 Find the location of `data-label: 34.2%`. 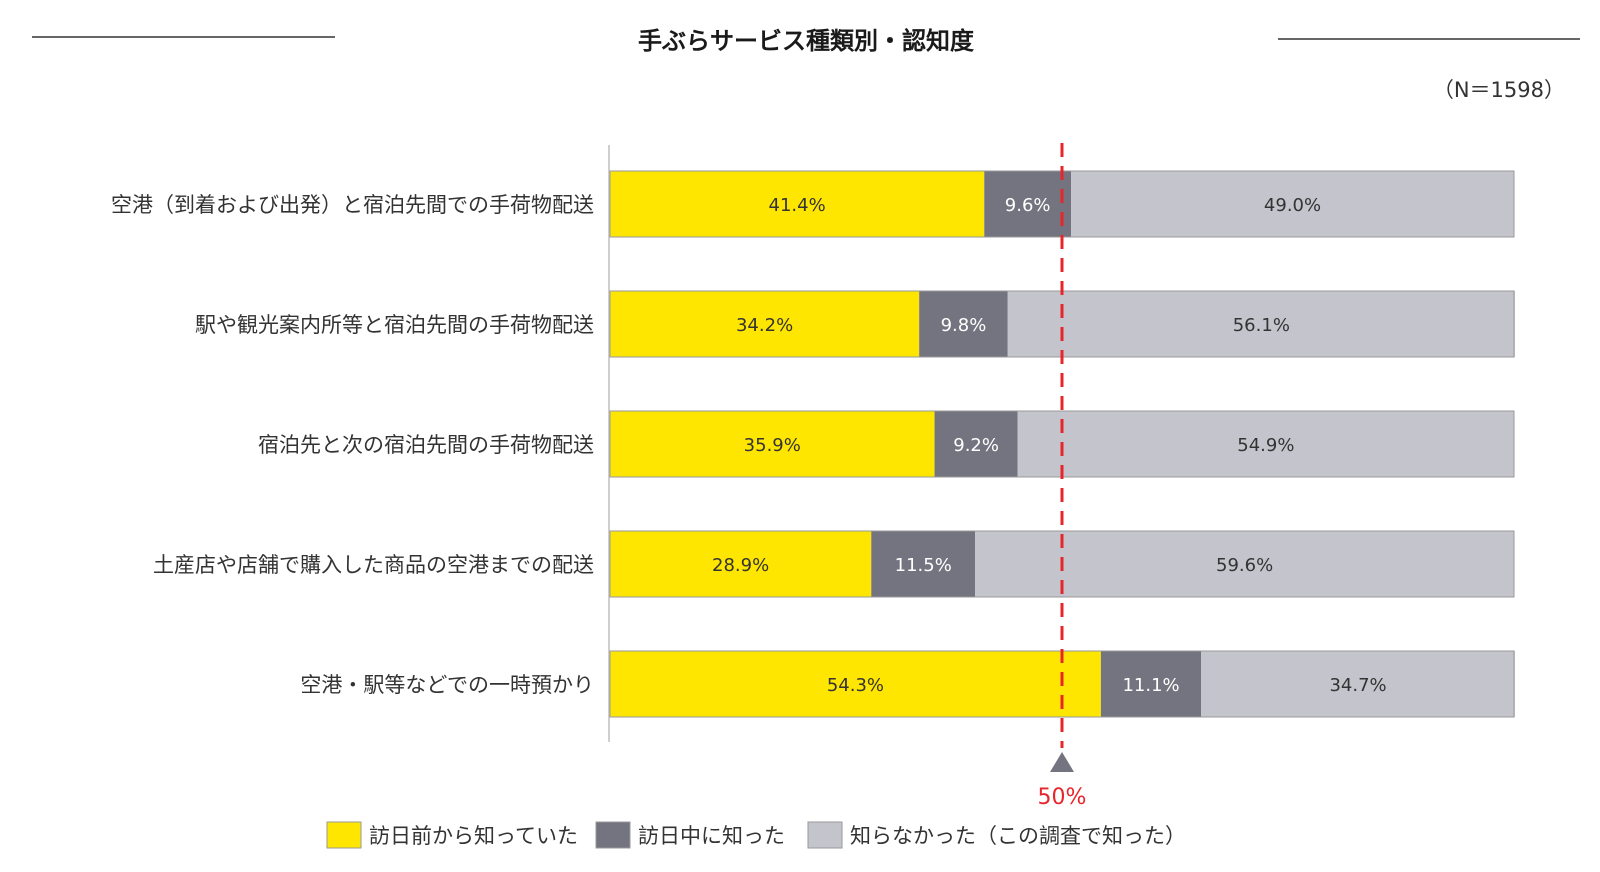

data-label: 34.2% is located at coordinates (764, 325).